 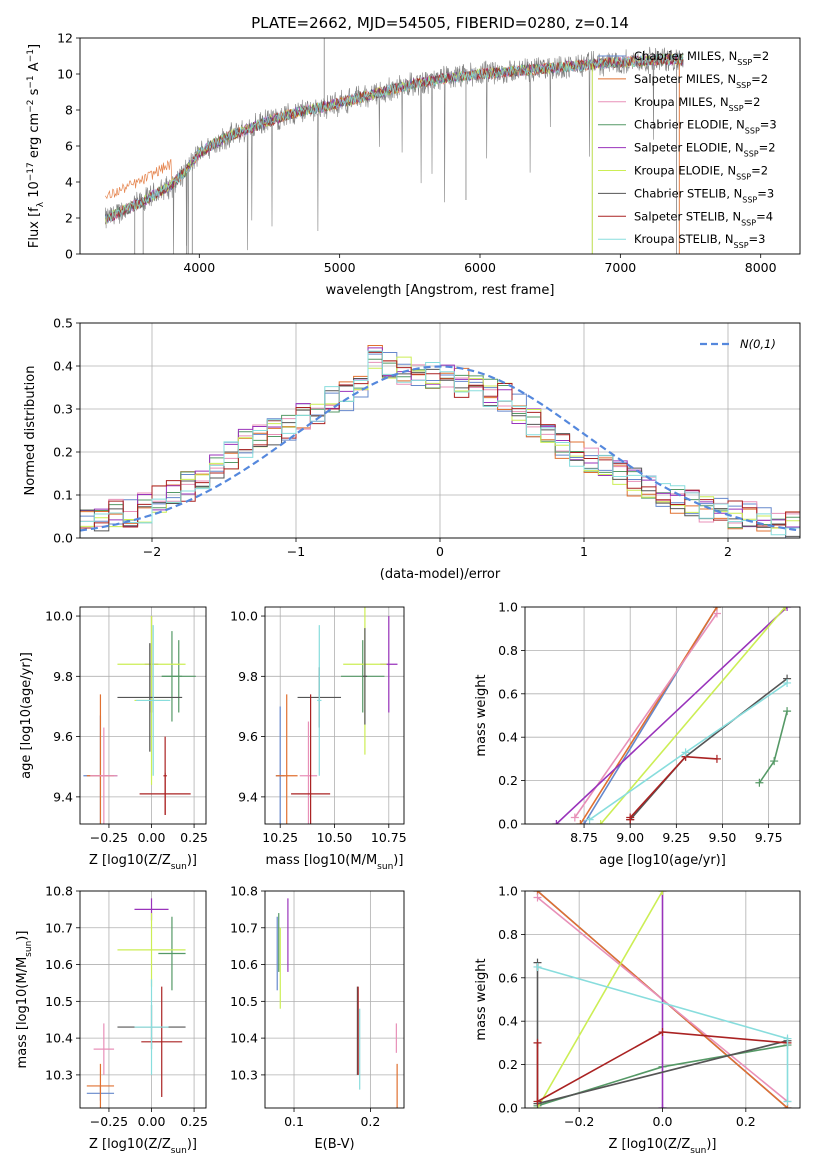 What do you see at coordinates (689, 125) in the screenshot?
I see `legend-text: Chabrier ELODIE, N` at bounding box center [689, 125].